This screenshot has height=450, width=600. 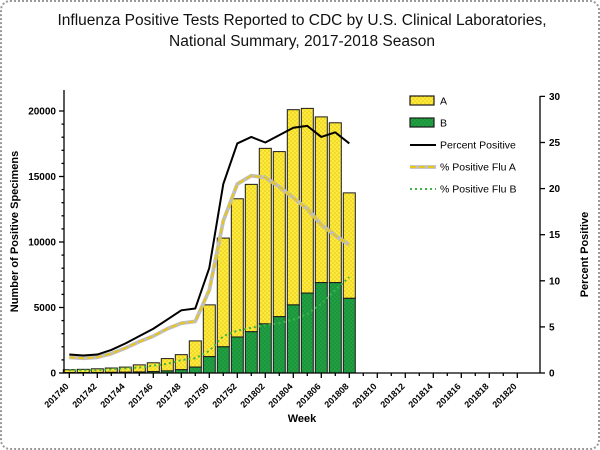 What do you see at coordinates (392, 395) in the screenshot?
I see `x-tick-label: 201812` at bounding box center [392, 395].